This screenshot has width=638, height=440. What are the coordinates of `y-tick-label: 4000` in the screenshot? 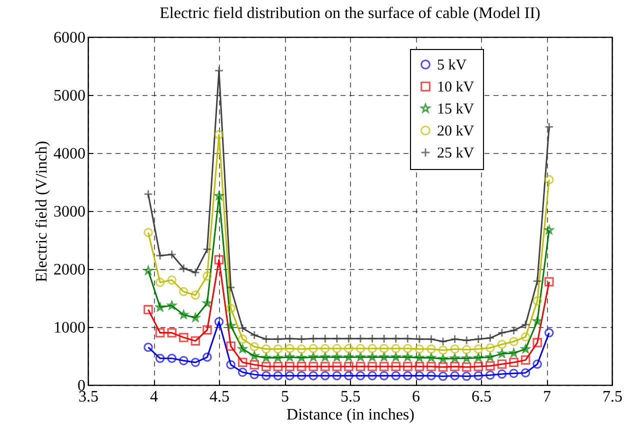 It's located at (70, 154).